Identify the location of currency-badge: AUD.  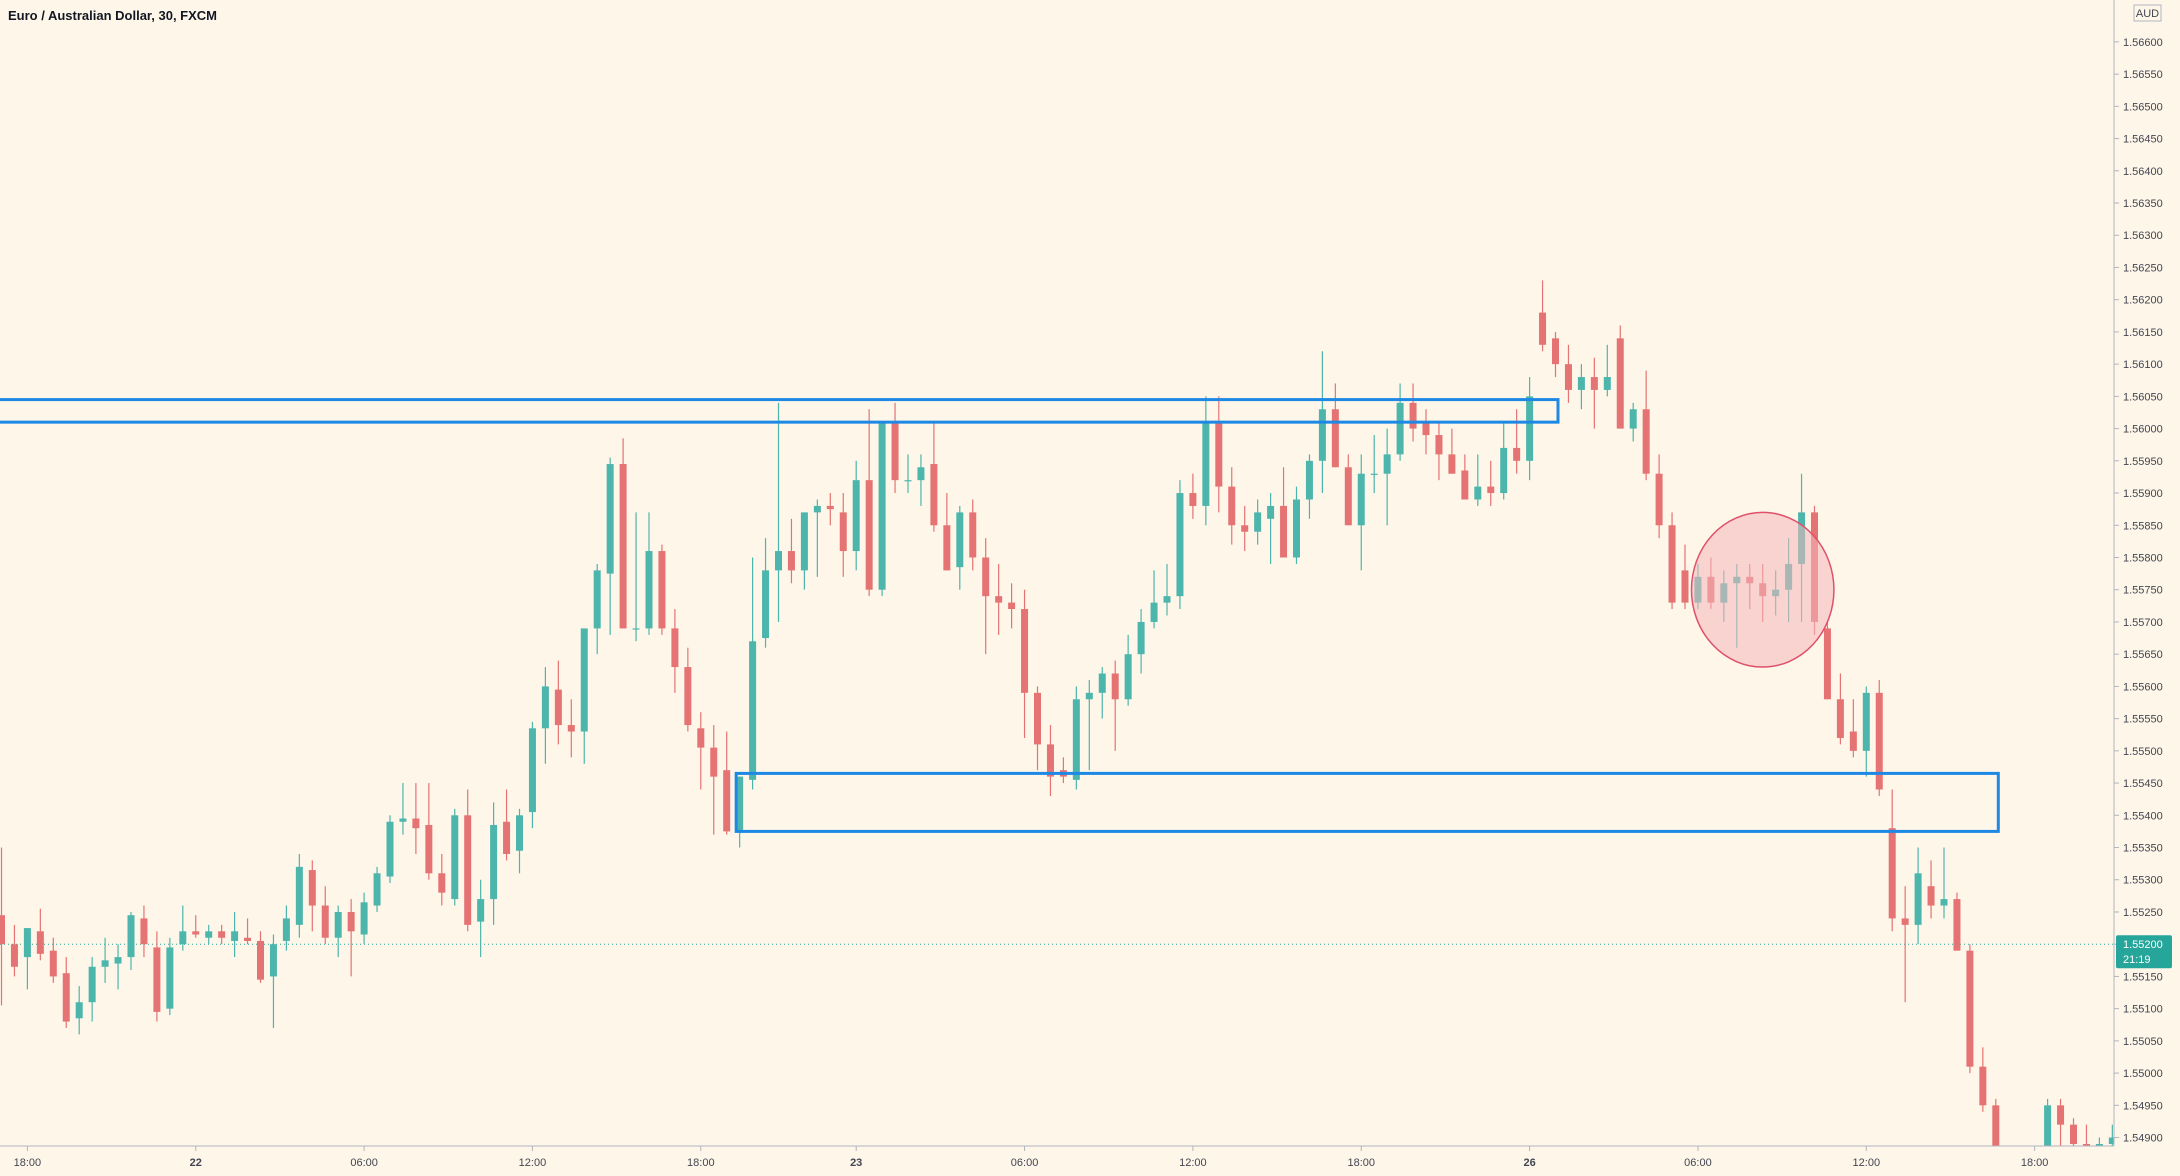
(2147, 13).